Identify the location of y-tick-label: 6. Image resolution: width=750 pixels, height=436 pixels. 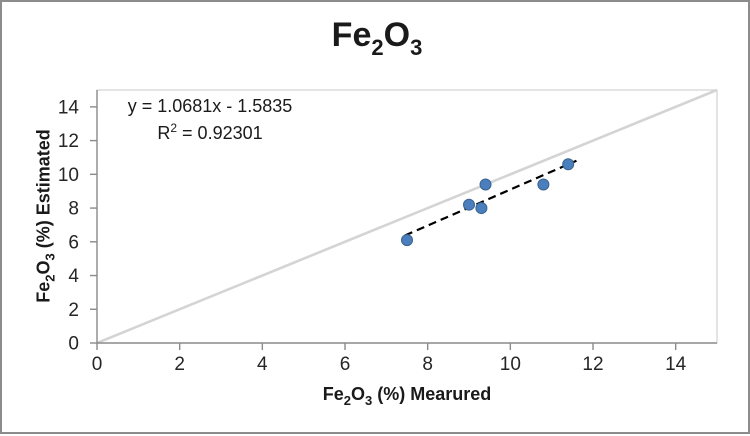
(73, 242).